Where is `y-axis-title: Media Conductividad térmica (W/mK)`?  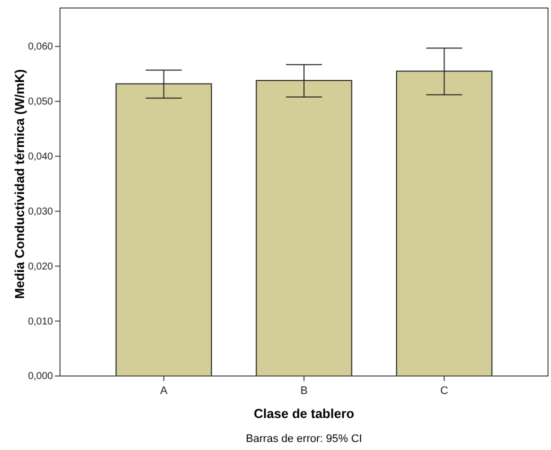
y-axis-title: Media Conductividad térmica (W/mK) is located at coordinates (19, 184).